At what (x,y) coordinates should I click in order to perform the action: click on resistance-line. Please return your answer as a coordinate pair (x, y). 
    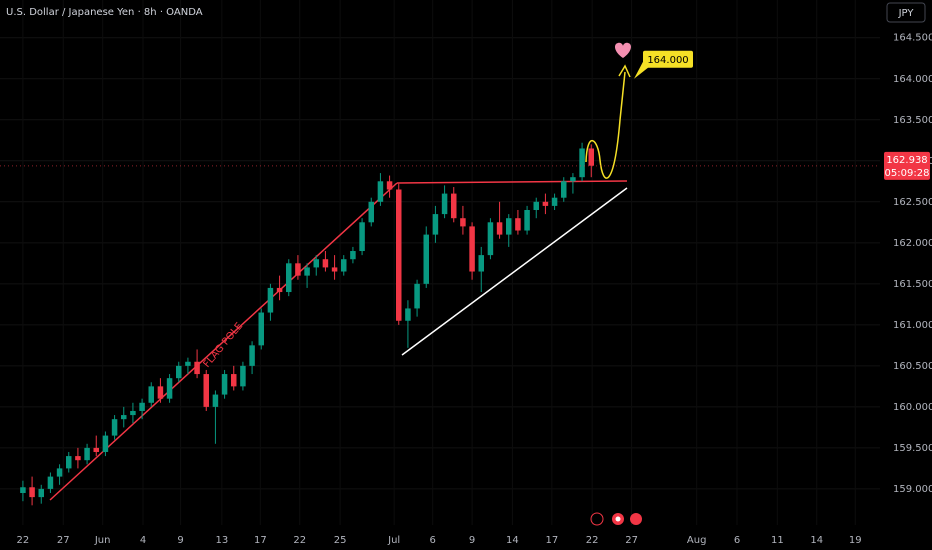
    Looking at the image, I should click on (512, 182).